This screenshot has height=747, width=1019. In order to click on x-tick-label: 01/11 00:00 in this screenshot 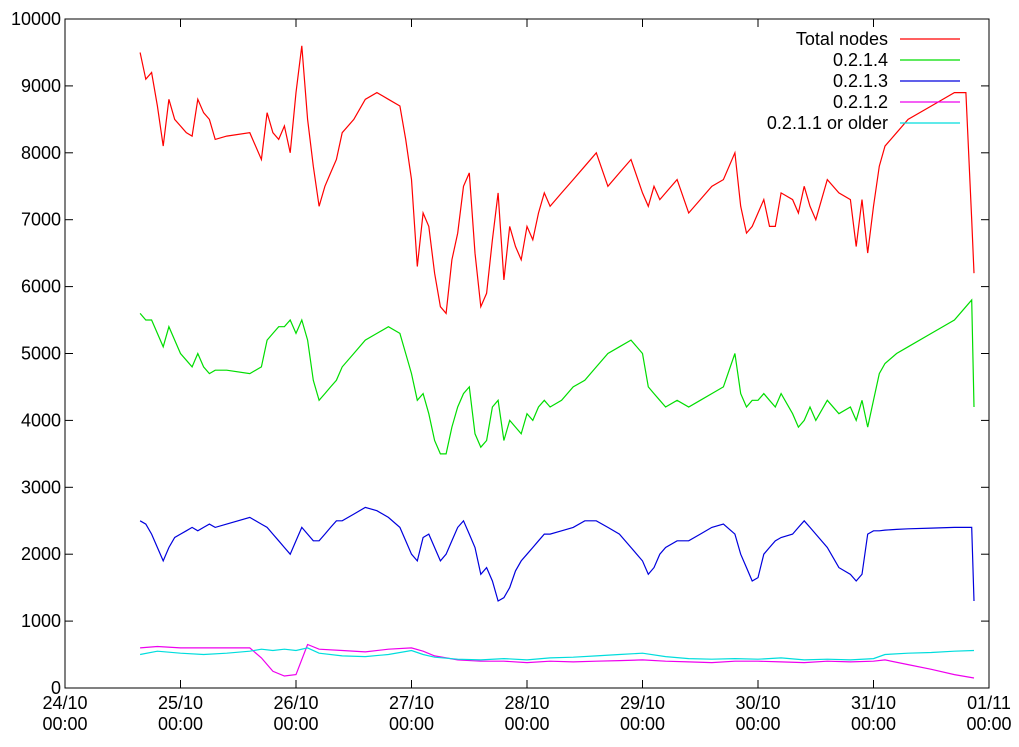, I will do `click(988, 713)`.